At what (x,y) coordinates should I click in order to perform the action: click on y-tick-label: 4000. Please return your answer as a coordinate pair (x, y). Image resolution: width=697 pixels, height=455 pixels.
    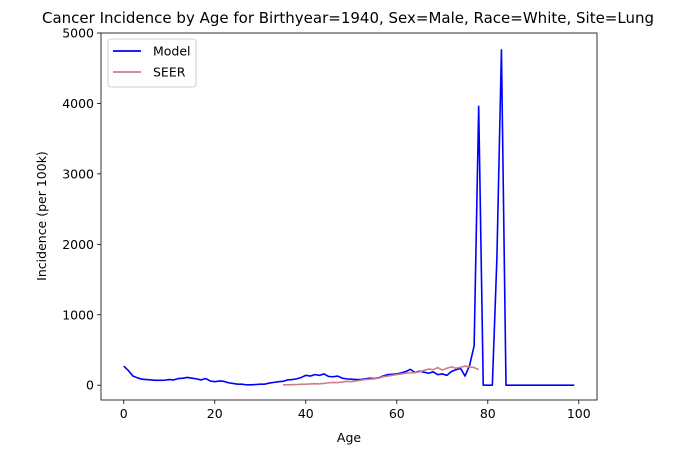
    Looking at the image, I should click on (78, 103).